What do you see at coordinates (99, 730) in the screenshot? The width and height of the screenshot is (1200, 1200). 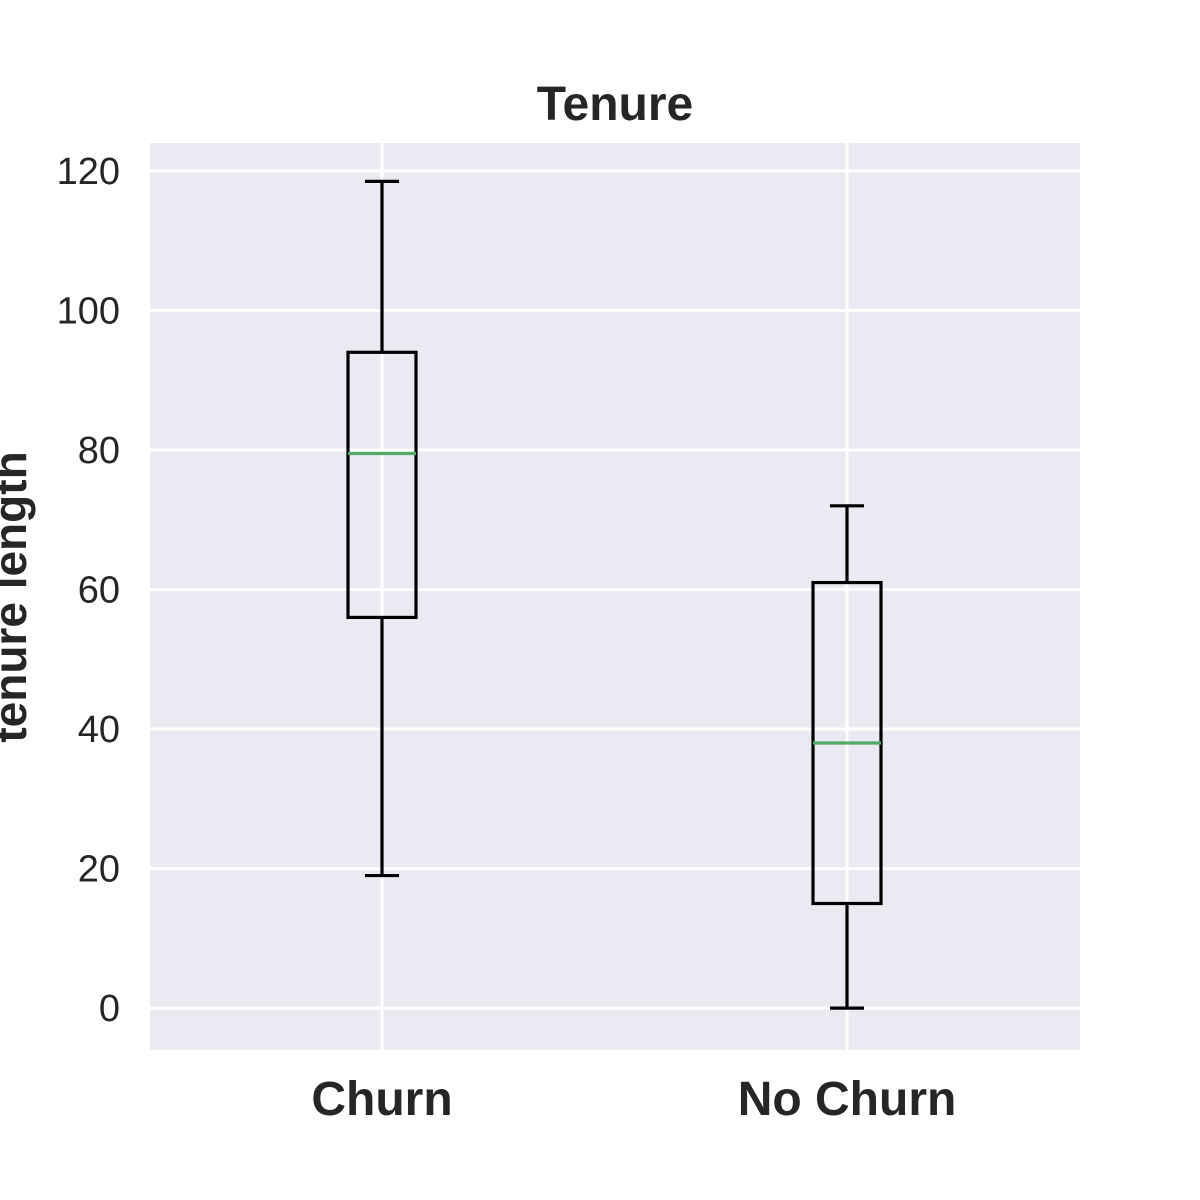 I see `y-tick-label: 40` at bounding box center [99, 730].